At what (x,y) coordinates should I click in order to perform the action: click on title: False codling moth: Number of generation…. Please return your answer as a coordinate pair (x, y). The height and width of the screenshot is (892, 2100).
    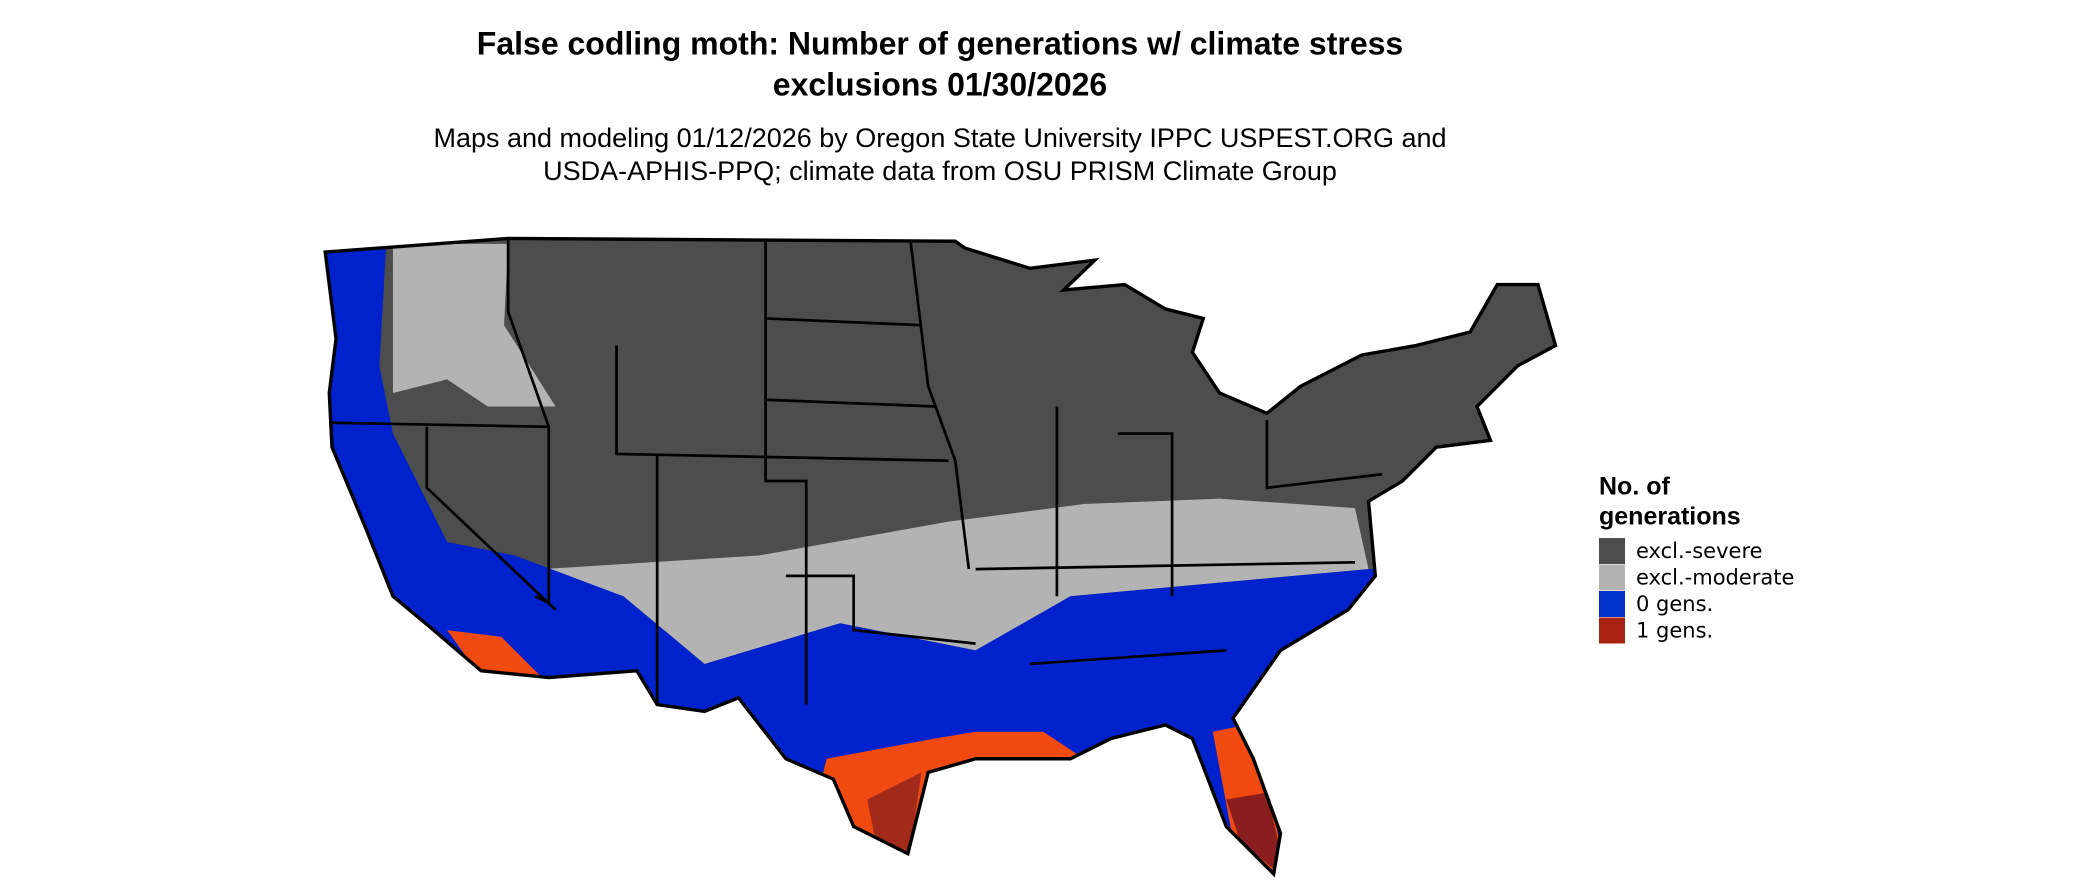
    Looking at the image, I should click on (940, 43).